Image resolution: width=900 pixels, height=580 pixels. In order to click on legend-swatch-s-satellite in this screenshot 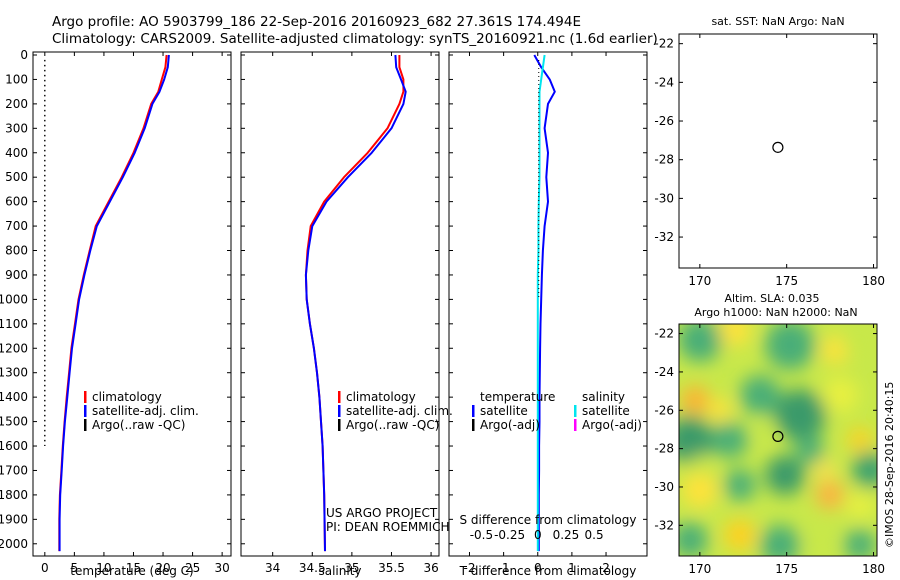, I will do `click(575, 411)`.